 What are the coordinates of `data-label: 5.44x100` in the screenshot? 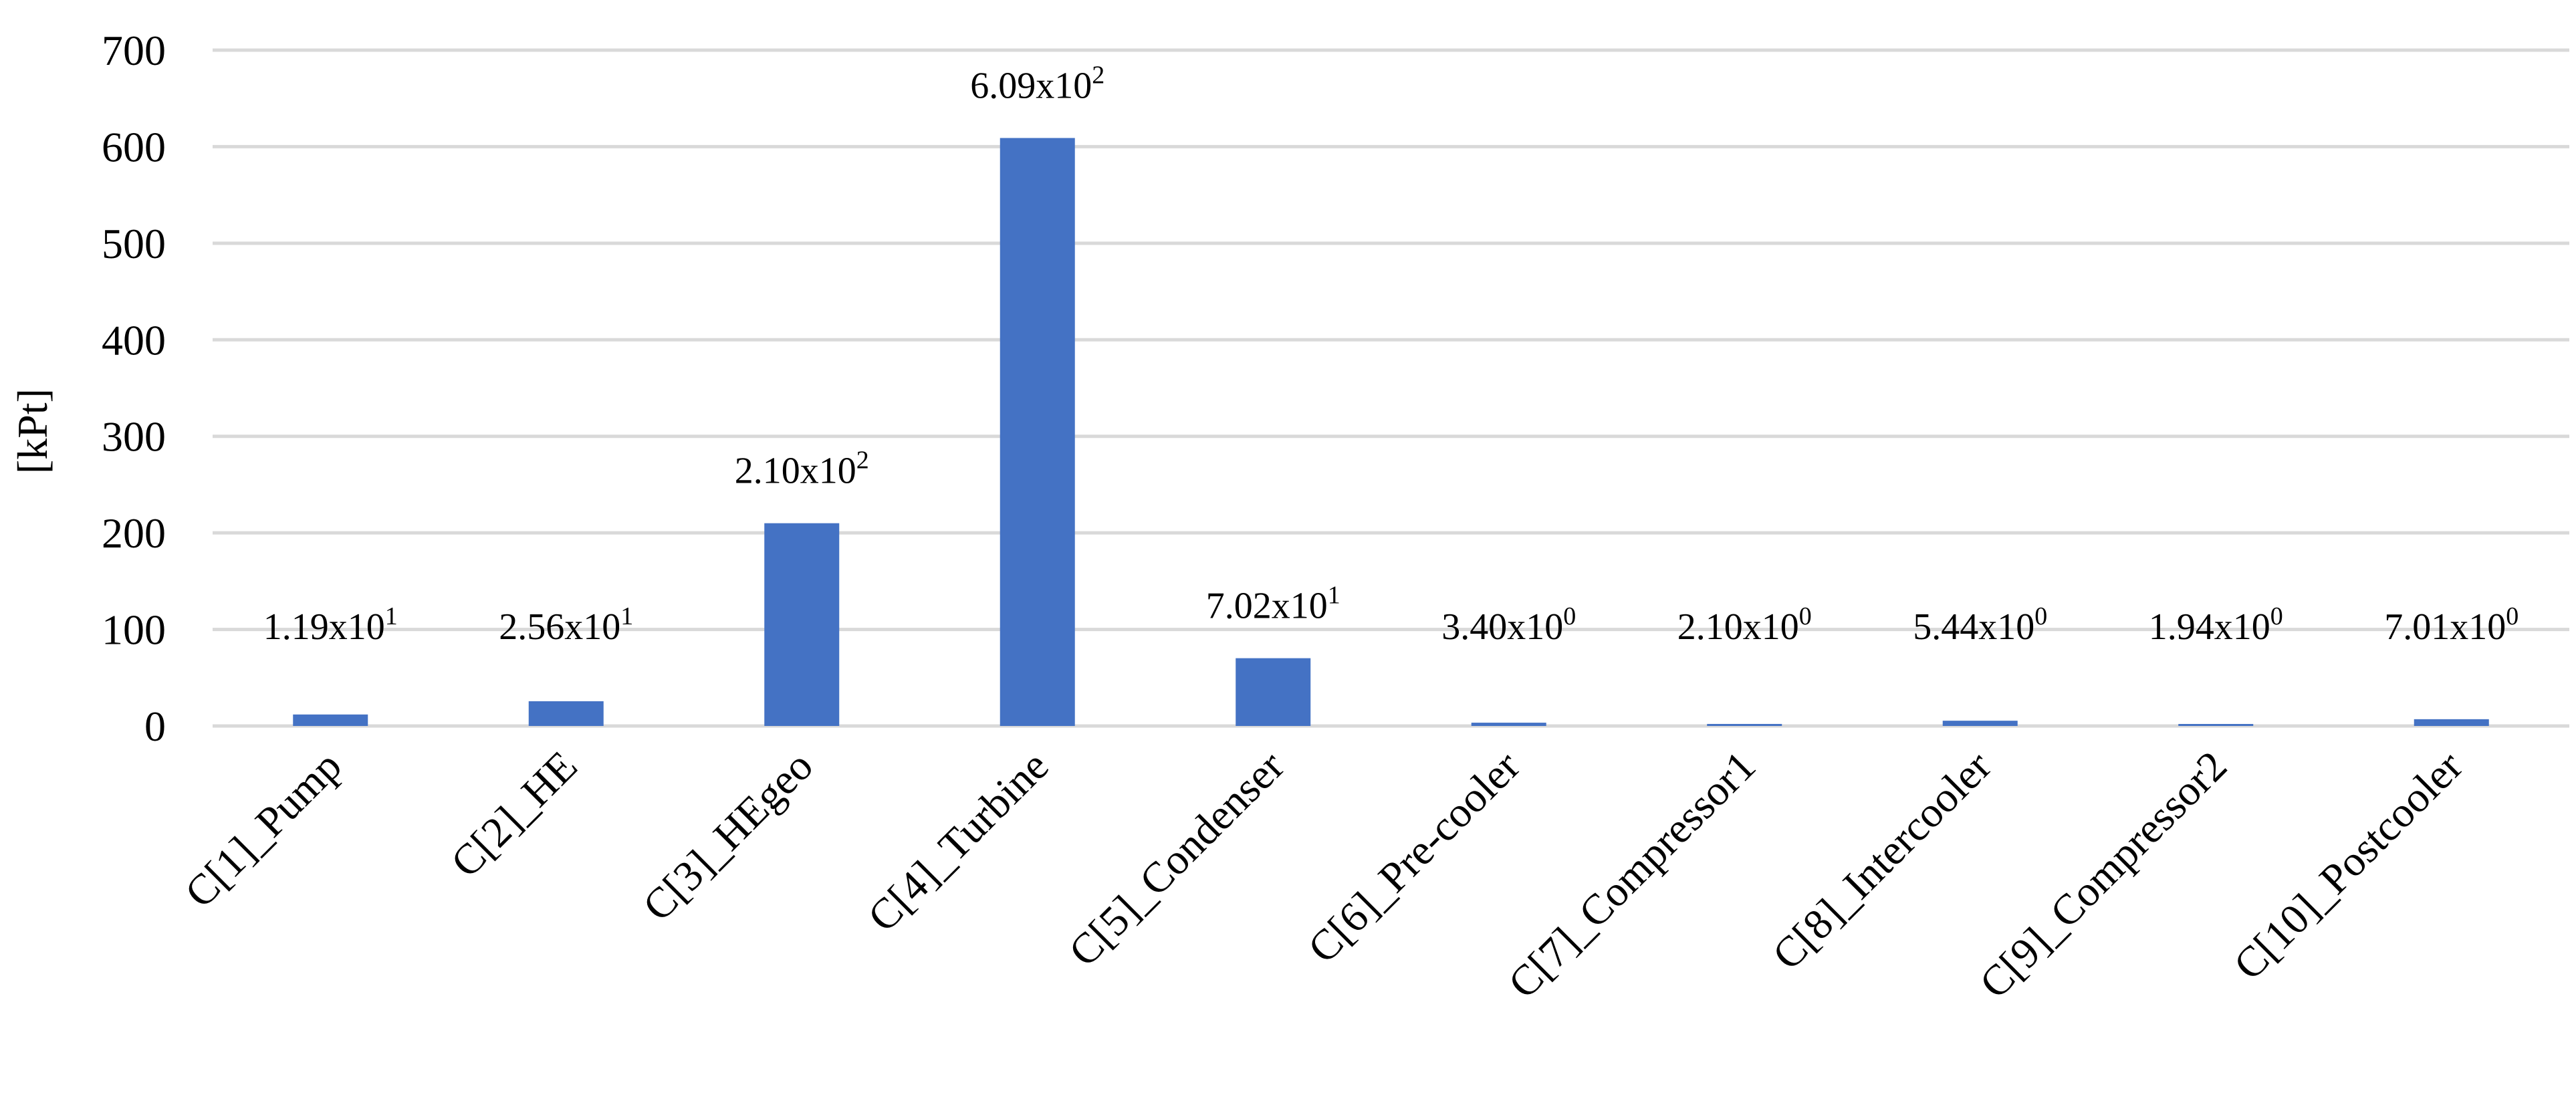 It's located at (1980, 625).